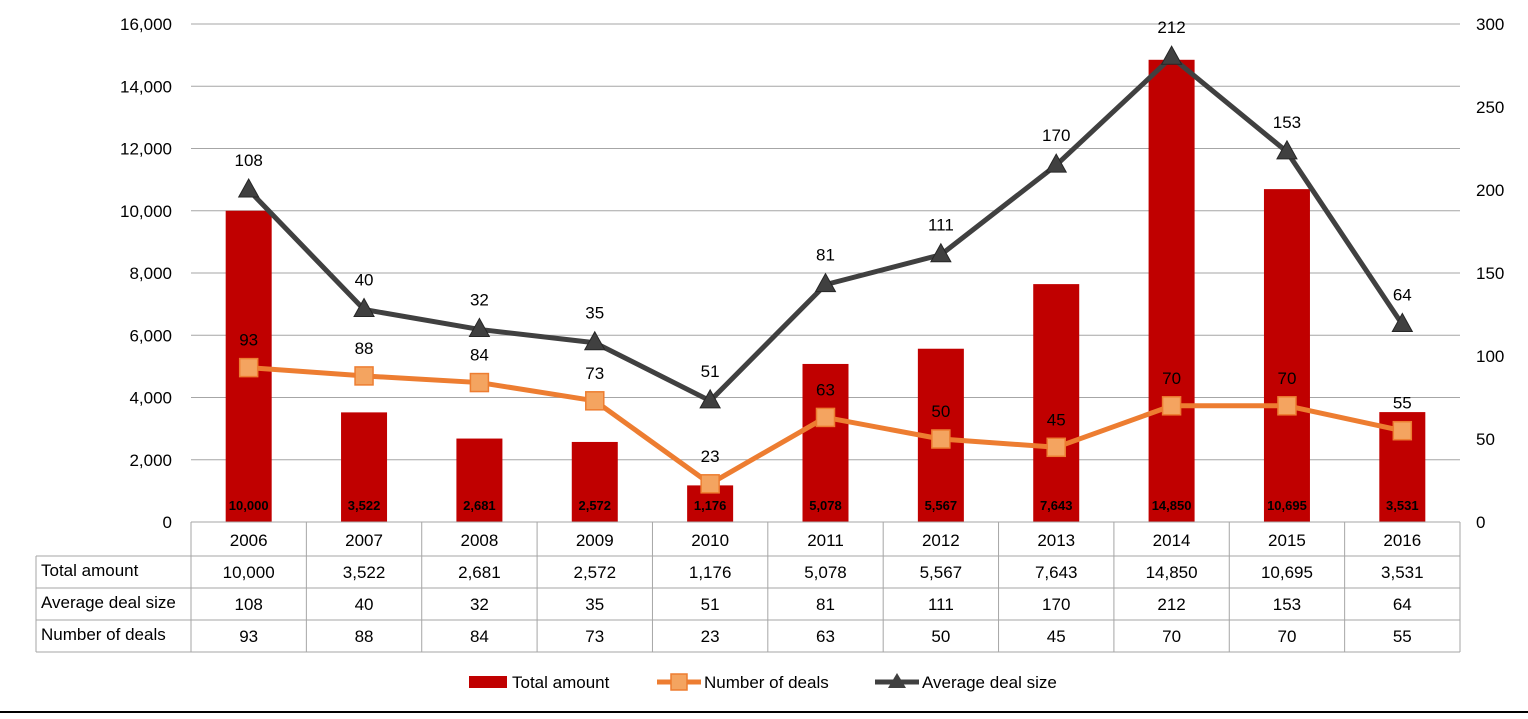  I want to click on x-tick-label: 2007, so click(364, 540).